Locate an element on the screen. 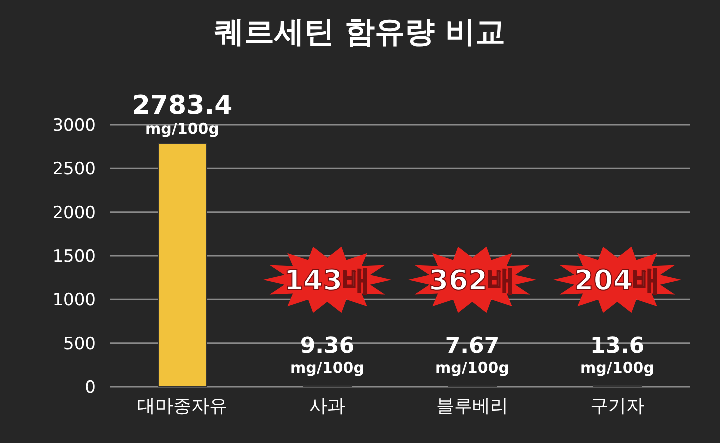 The image size is (720, 443). y-tick-label: 2500 is located at coordinates (74, 170).